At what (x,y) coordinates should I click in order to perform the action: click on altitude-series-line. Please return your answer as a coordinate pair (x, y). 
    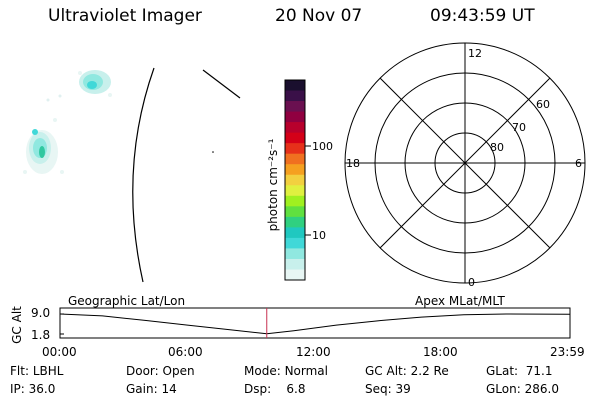
    Looking at the image, I should click on (314, 324).